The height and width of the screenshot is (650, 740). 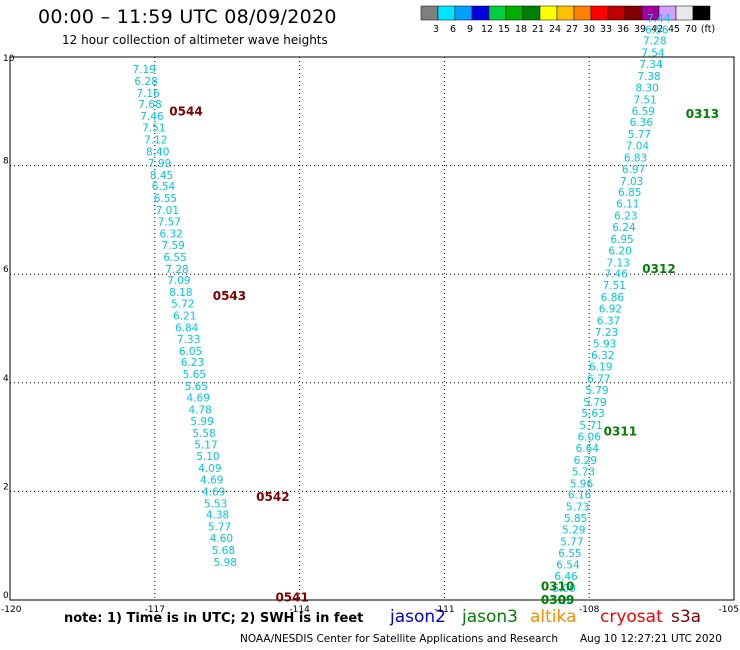 What do you see at coordinates (470, 29) in the screenshot?
I see `colorbar-label: 9` at bounding box center [470, 29].